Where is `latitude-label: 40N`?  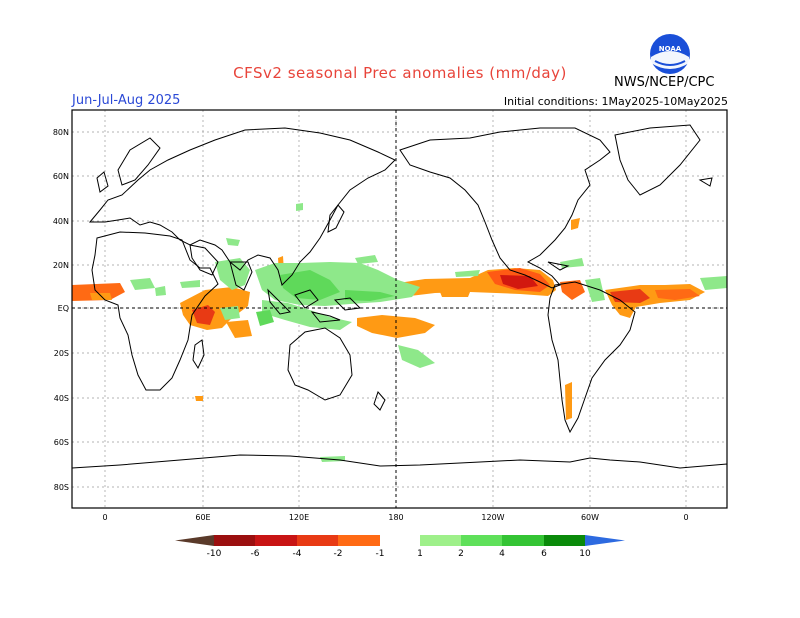 latitude-label: 40N is located at coordinates (61, 221).